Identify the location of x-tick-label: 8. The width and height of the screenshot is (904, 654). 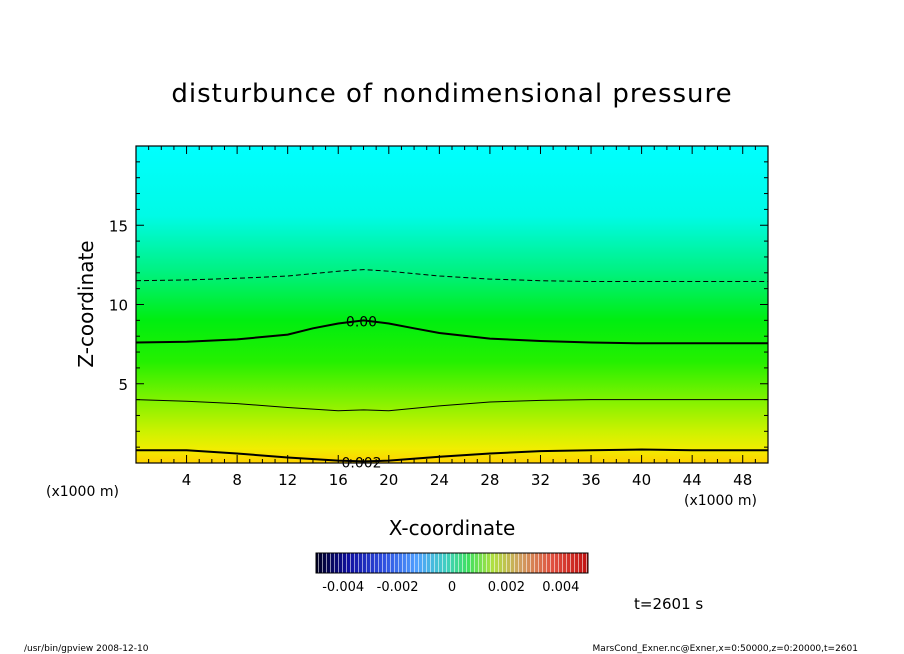
(237, 480).